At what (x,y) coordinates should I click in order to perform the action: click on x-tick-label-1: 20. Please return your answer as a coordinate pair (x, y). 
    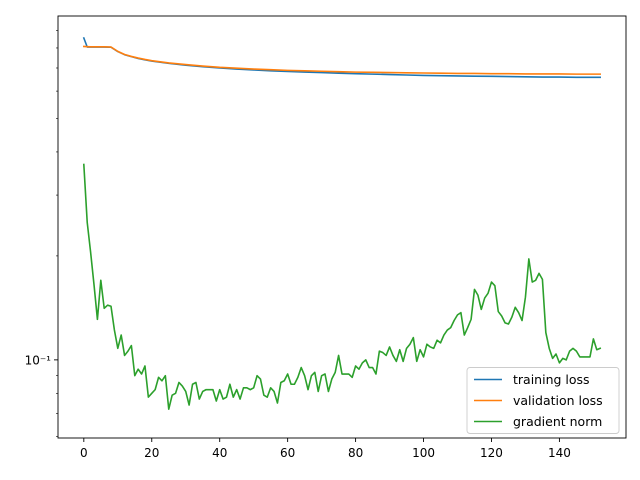
    Looking at the image, I should click on (151, 453).